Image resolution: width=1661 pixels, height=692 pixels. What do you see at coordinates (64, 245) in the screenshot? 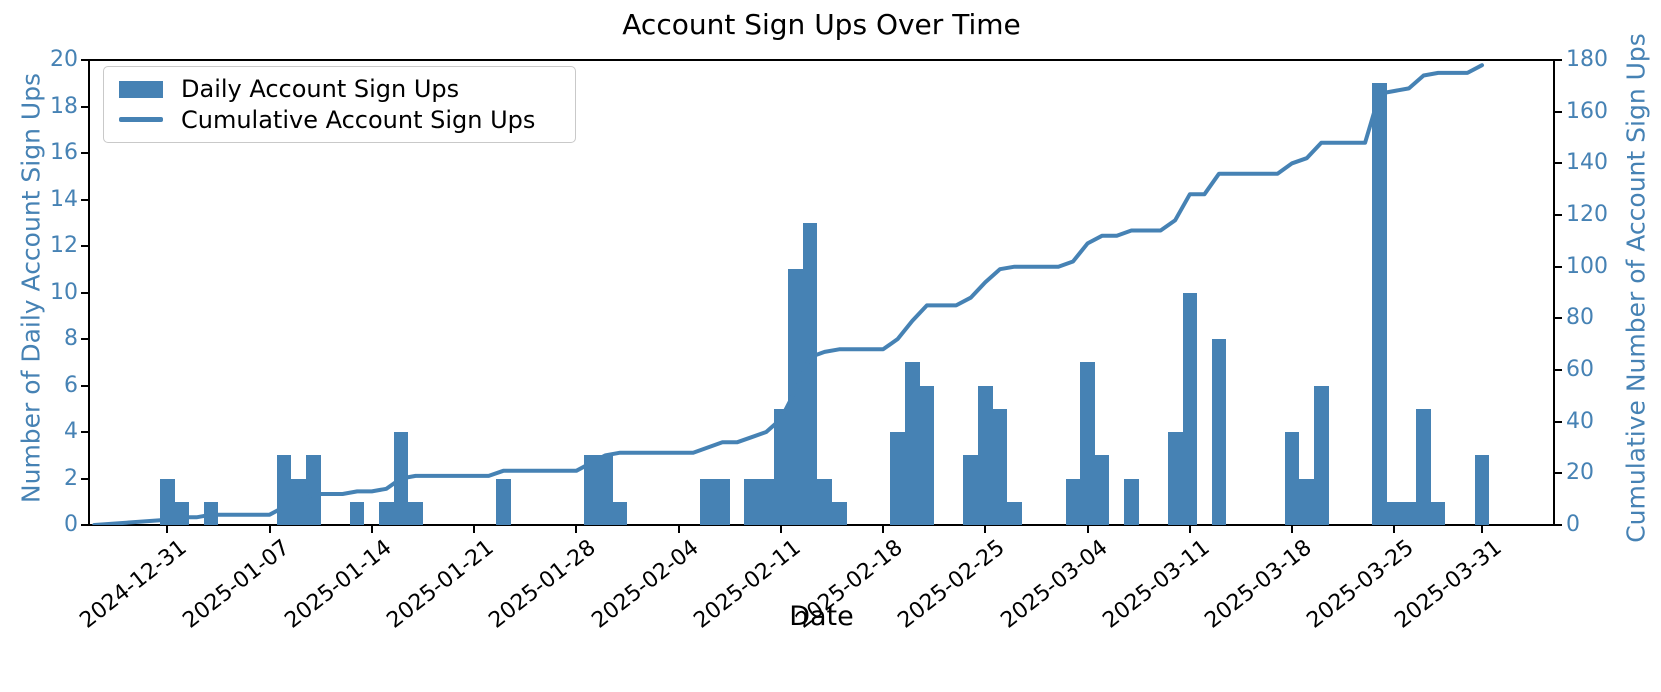
I see `y-left-tick-label: 12` at bounding box center [64, 245].